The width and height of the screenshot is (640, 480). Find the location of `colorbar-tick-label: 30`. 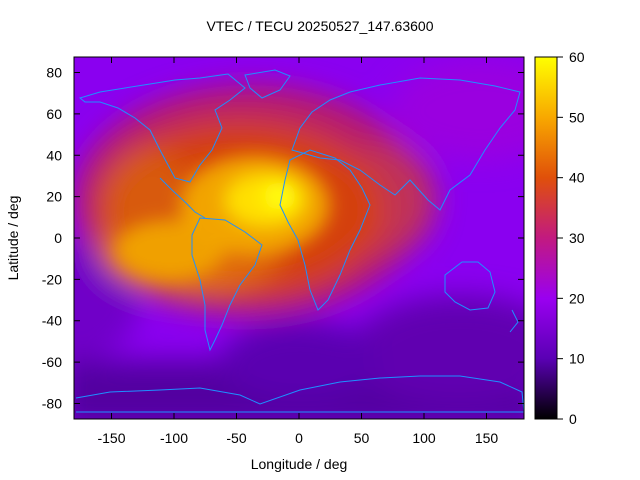

colorbar-tick-label: 30 is located at coordinates (577, 238).